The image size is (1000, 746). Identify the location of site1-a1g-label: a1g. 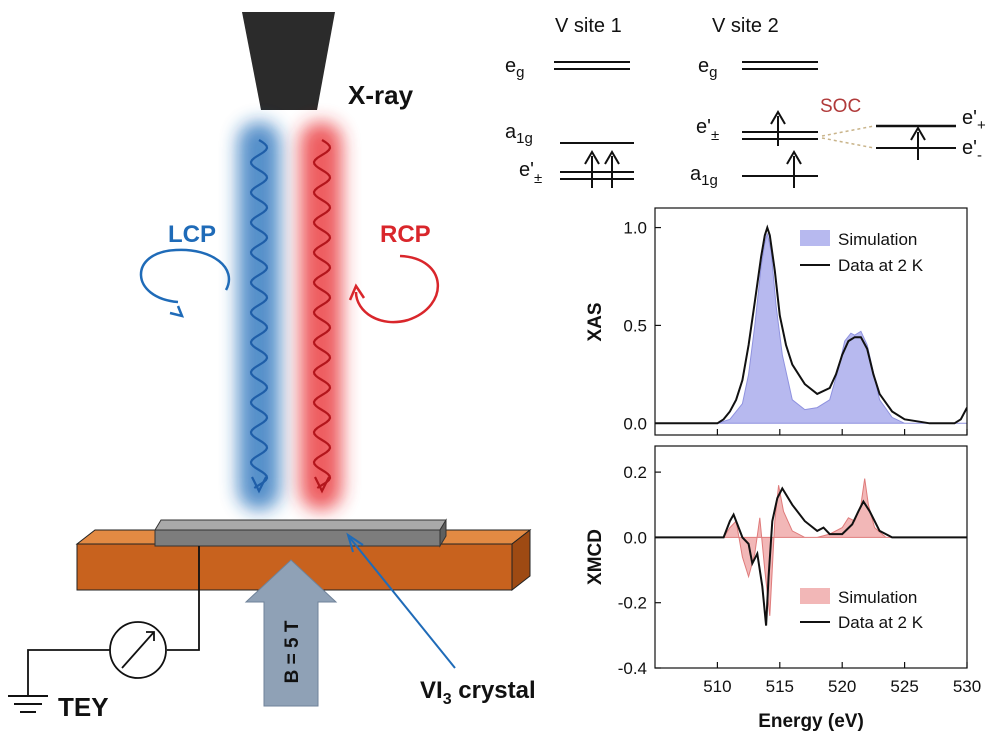
(519, 134).